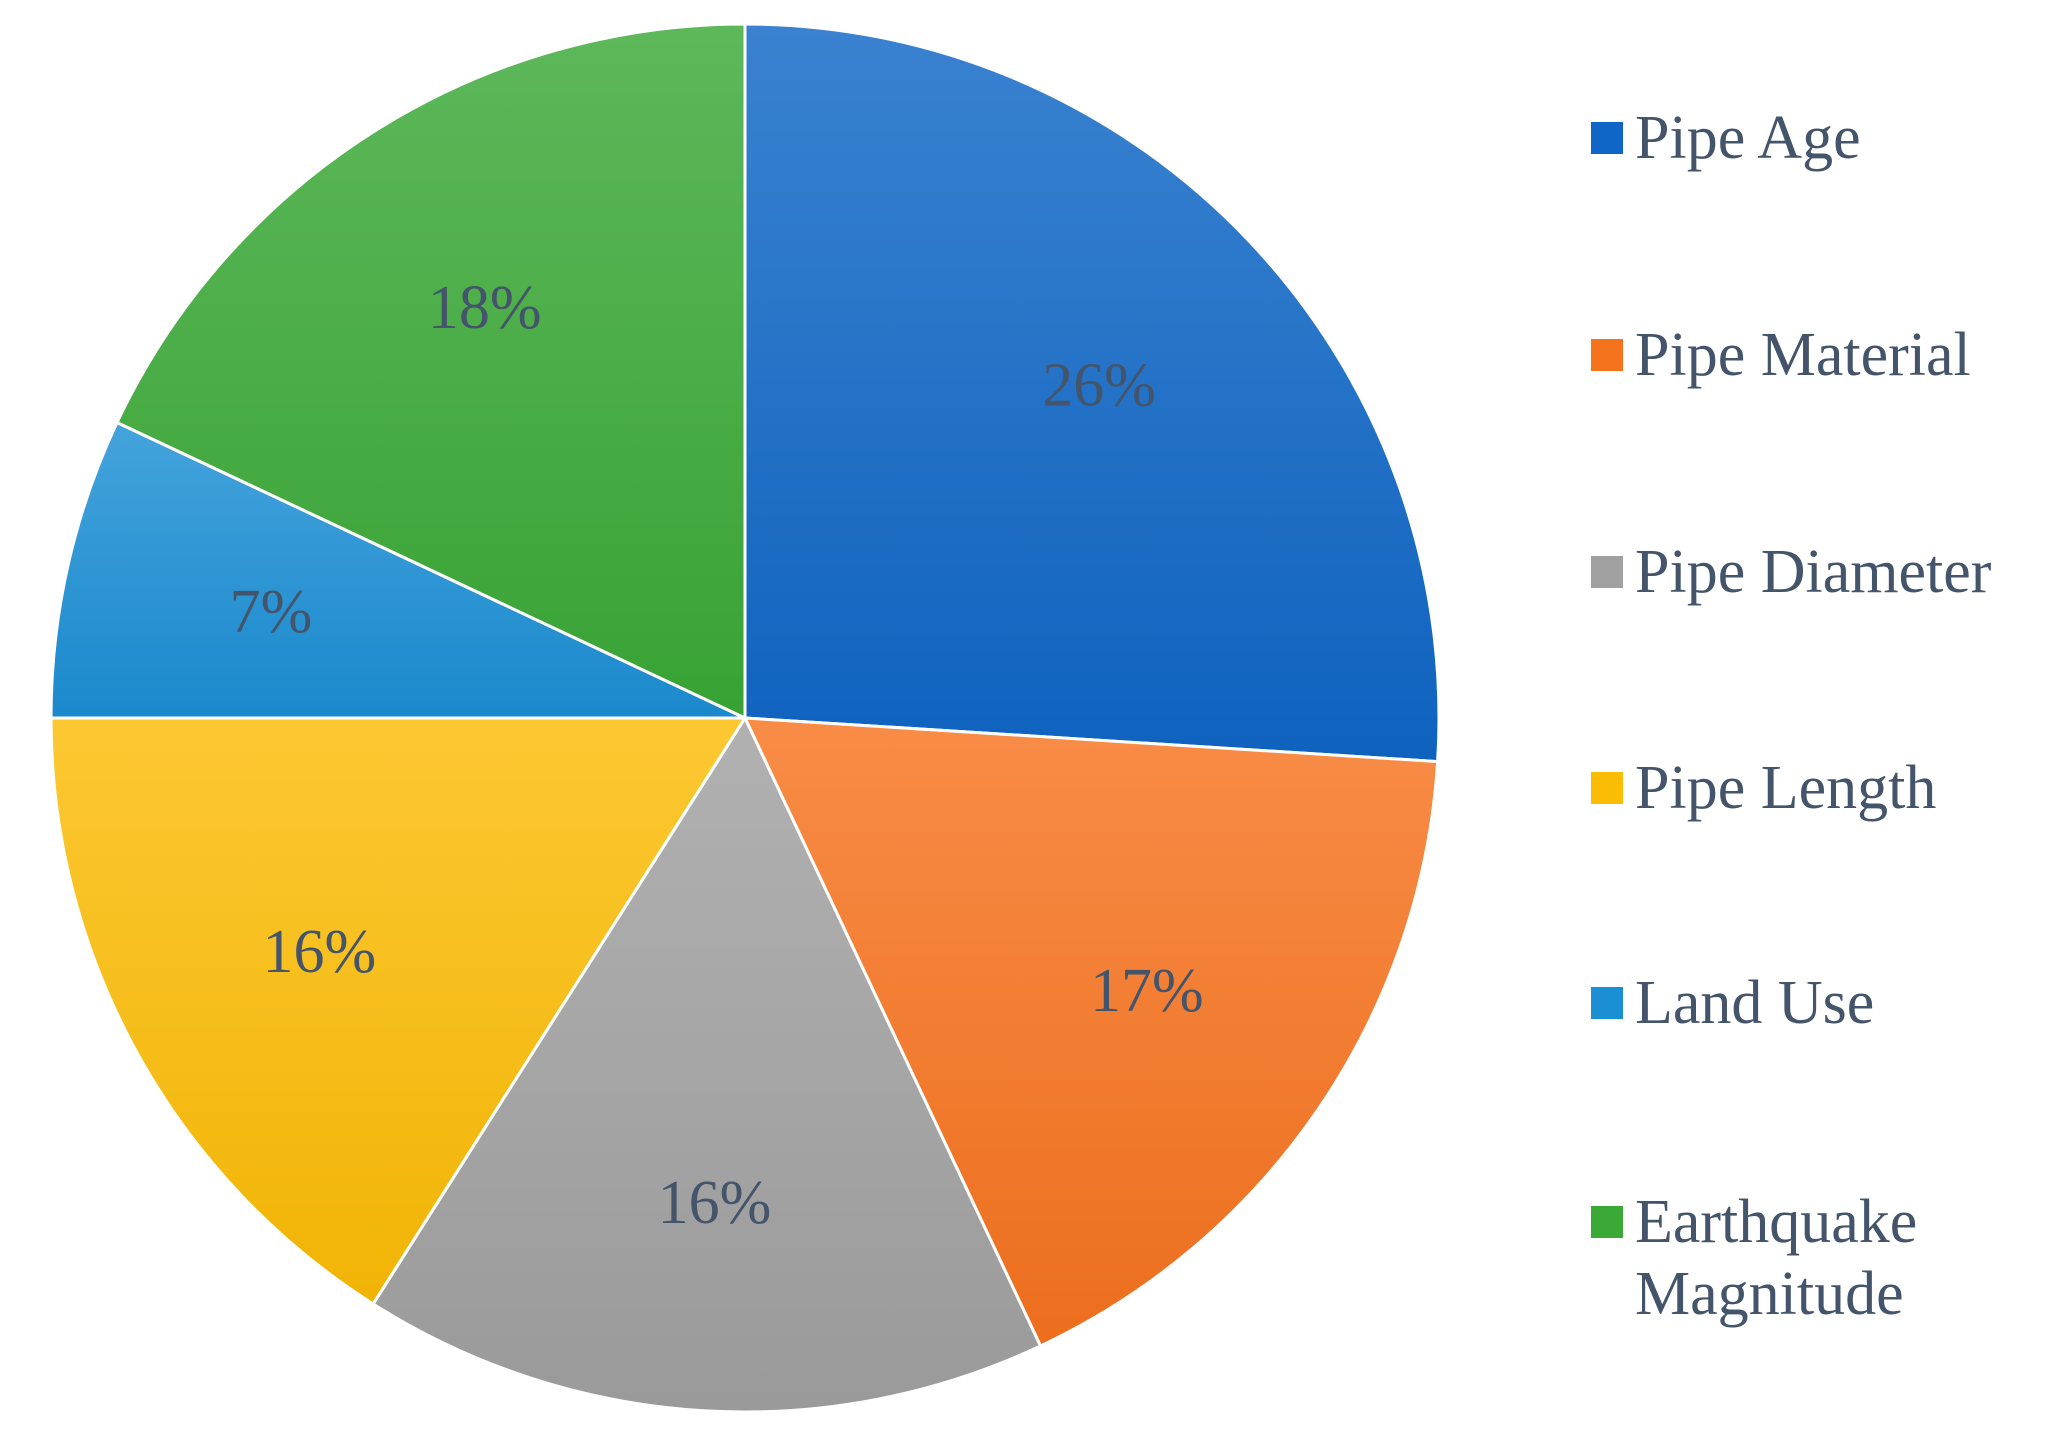  Describe the element at coordinates (431, 371) in the screenshot. I see `pie-slice-earthquake-magnitude` at that location.